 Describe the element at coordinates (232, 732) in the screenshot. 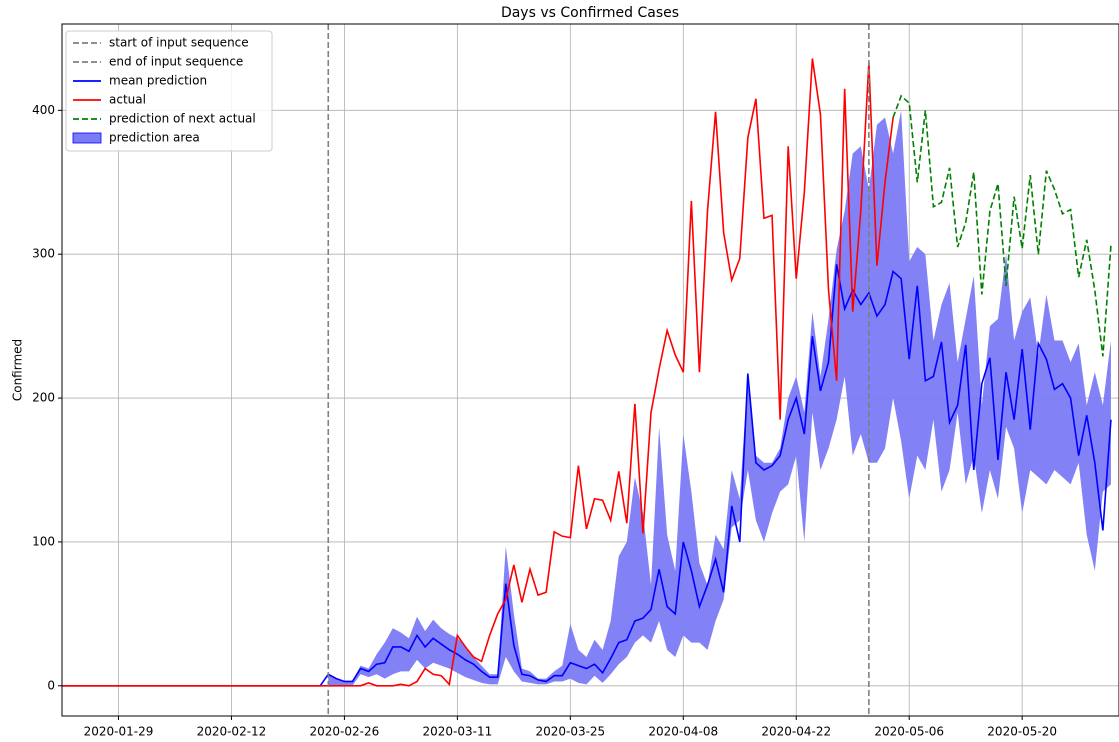

I see `x-tick-label: 2020-02-12` at that location.